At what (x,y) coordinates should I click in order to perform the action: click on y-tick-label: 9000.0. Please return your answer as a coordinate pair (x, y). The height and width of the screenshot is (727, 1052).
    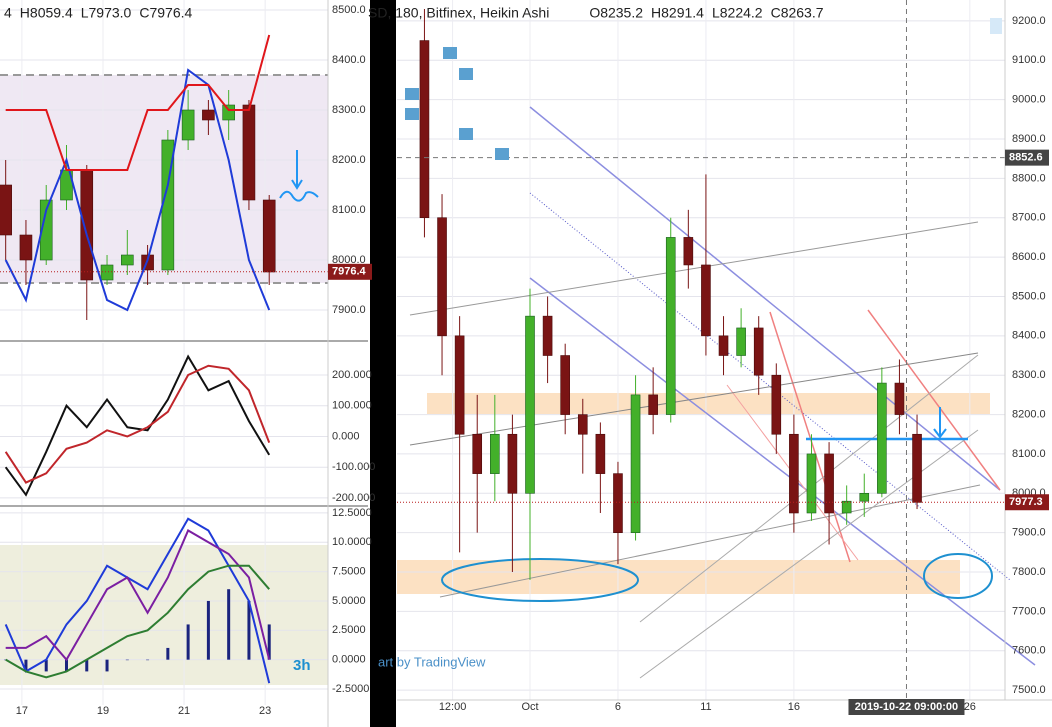
    Looking at the image, I should click on (1029, 100).